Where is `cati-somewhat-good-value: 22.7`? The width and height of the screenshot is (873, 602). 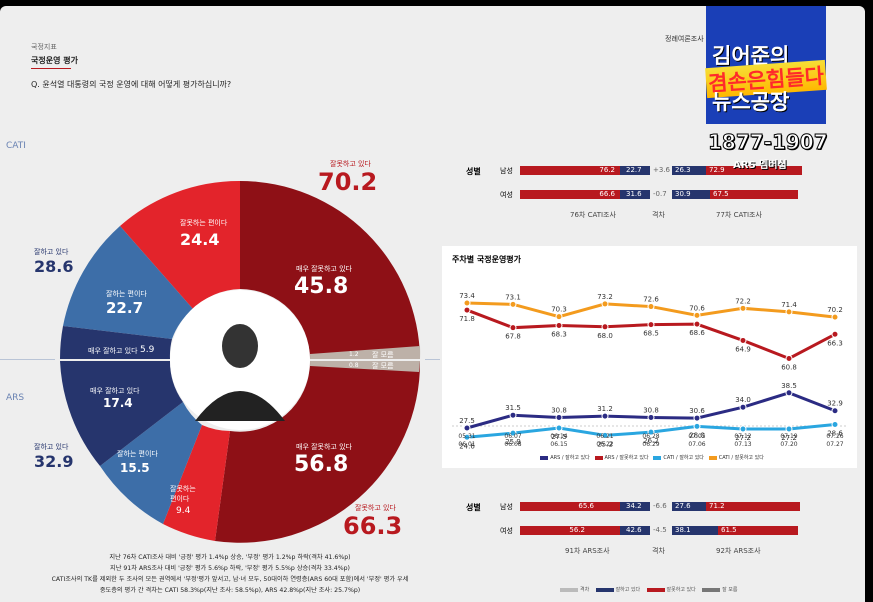 cati-somewhat-good-value: 22.7 is located at coordinates (125, 308).